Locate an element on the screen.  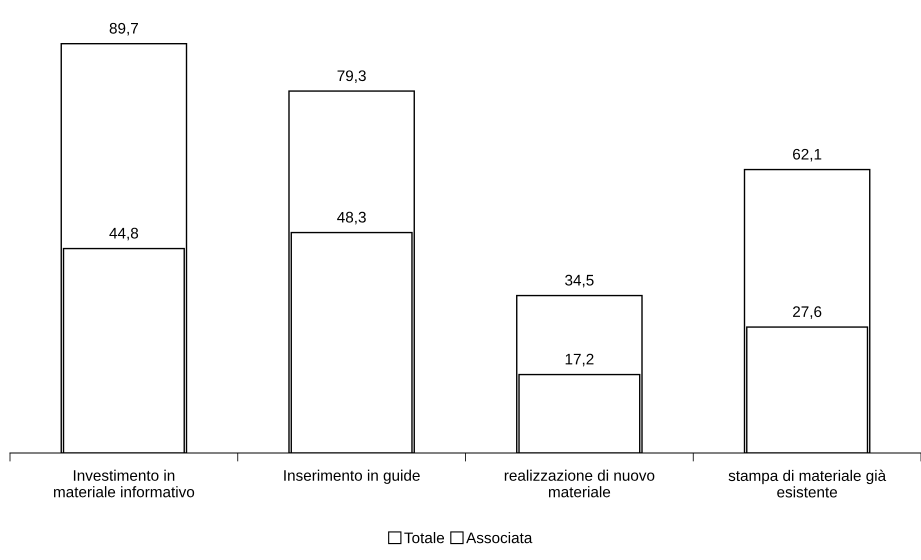
data-label: 62,1 is located at coordinates (807, 155).